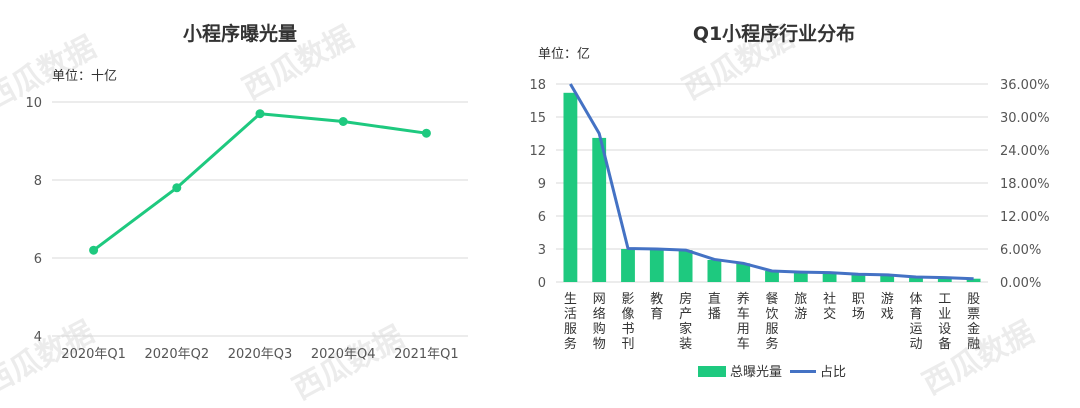 The height and width of the screenshot is (408, 1080). I want to click on right-right-tick-label: 12.00%, so click(1025, 217).